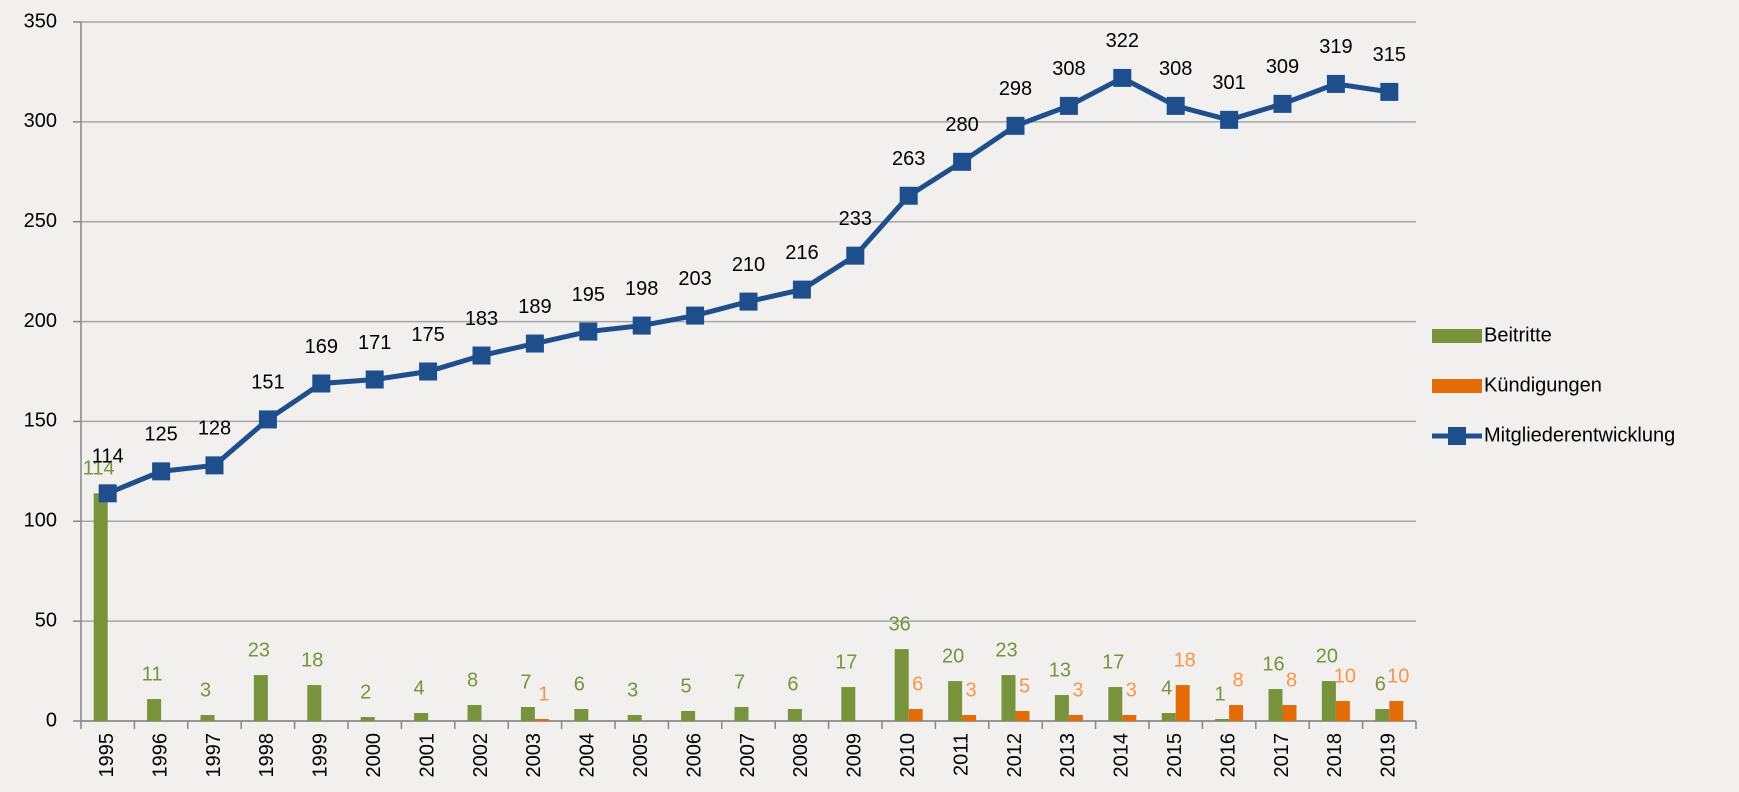 Image resolution: width=1739 pixels, height=792 pixels. I want to click on data-label: 2, so click(365, 692).